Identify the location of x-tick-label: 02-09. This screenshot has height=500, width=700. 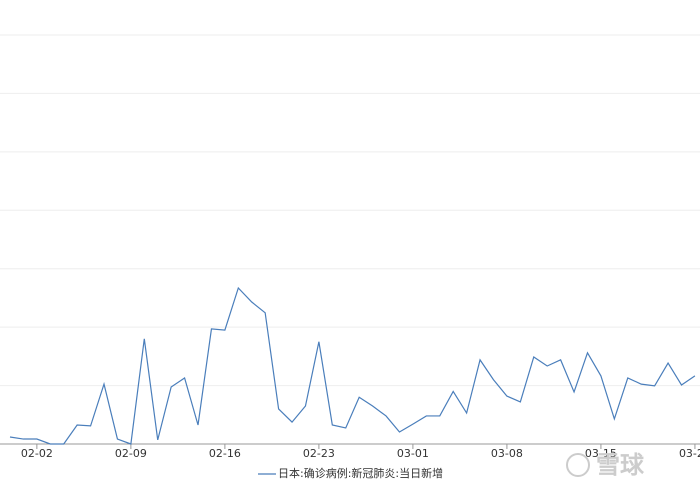
(131, 453).